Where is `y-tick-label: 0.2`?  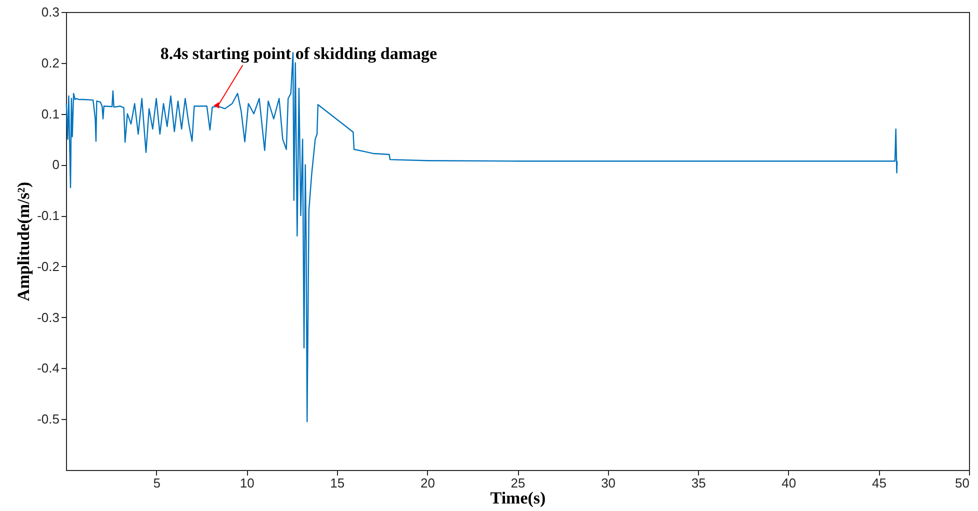
y-tick-label: 0.2 is located at coordinates (50, 62).